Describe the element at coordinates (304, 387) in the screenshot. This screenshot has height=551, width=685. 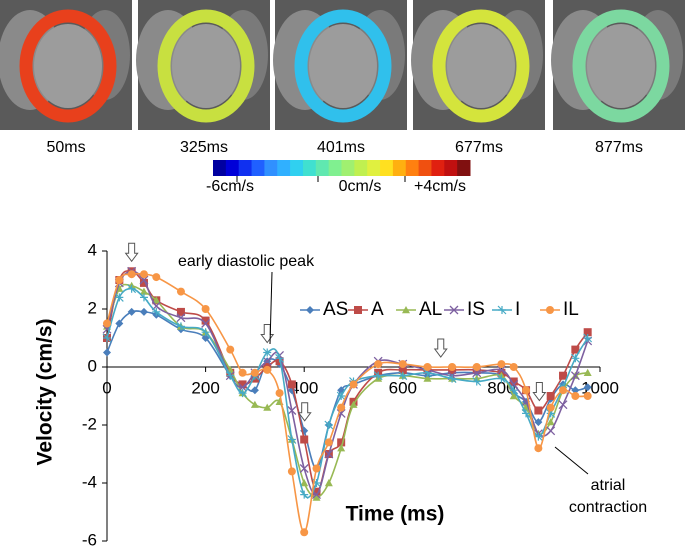
I see `x-tick-label: 400` at that location.